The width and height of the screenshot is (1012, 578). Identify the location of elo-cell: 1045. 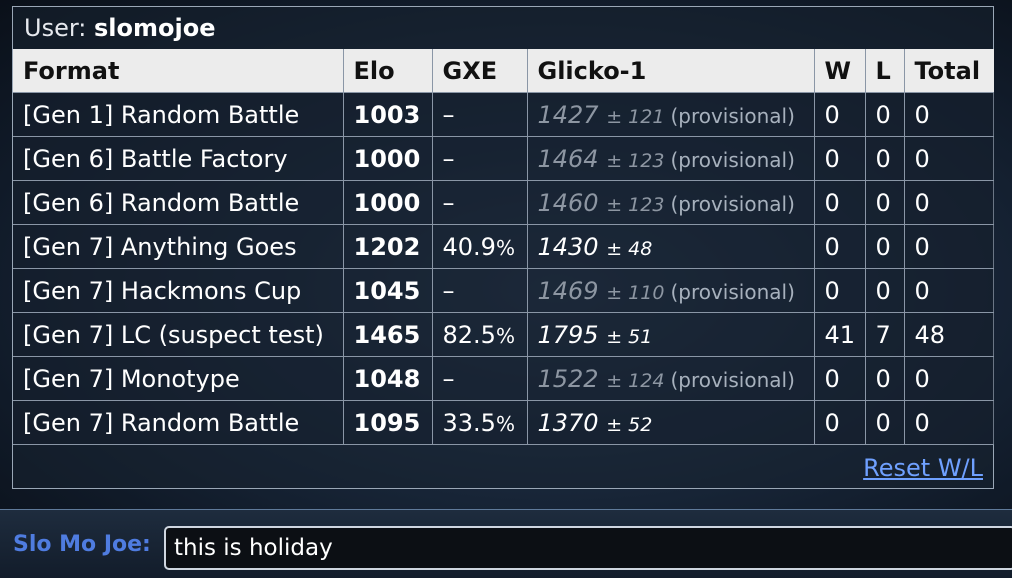
(387, 290).